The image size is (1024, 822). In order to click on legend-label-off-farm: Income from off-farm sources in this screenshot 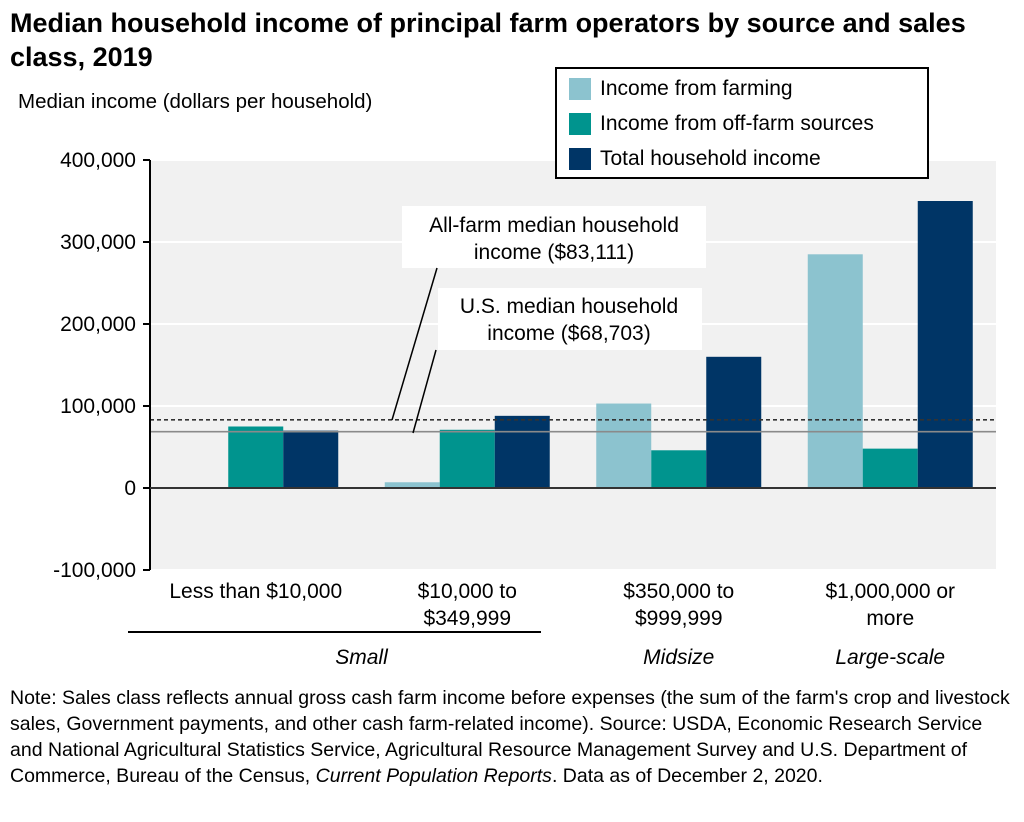, I will do `click(737, 123)`.